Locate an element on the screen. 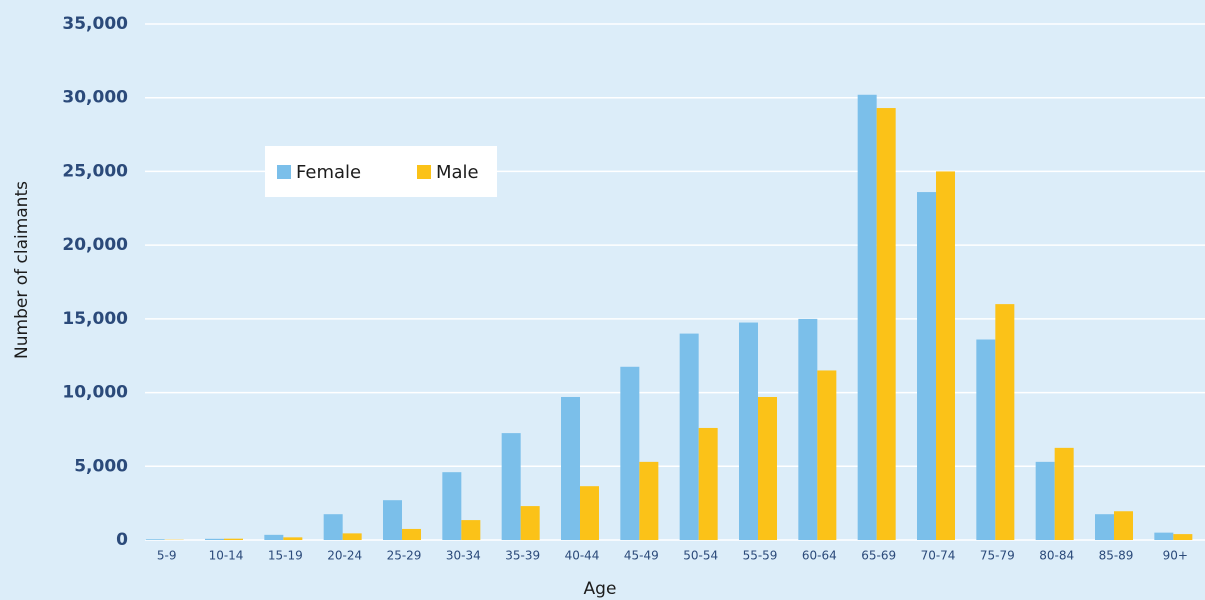  x-tick-label: 65-69 is located at coordinates (878, 556).